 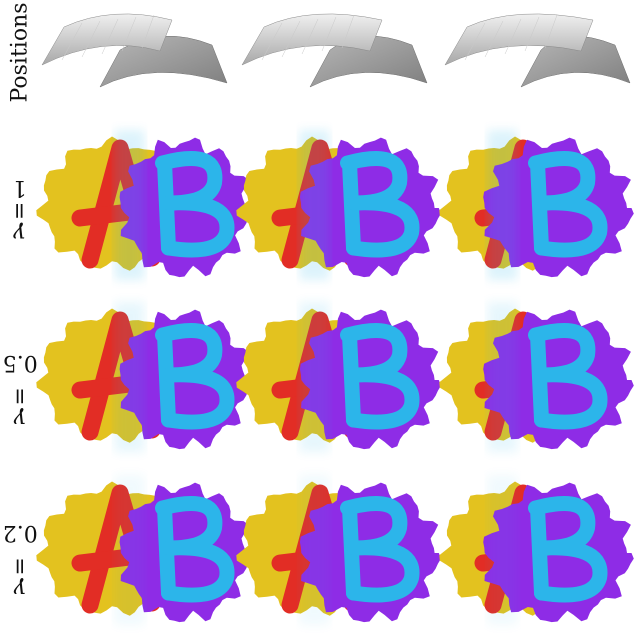 I want to click on blend-panel-r1-c1, so click(x=144, y=205).